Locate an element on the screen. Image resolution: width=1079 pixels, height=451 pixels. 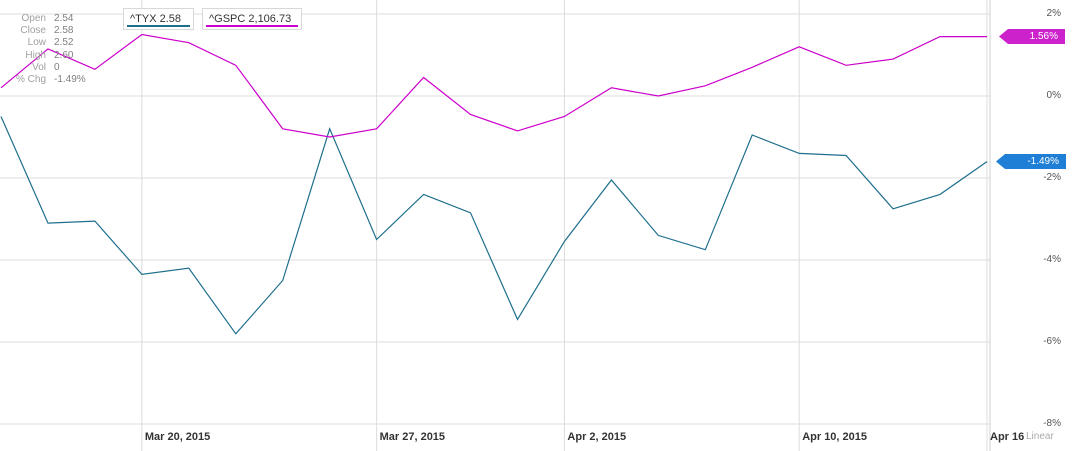
ohlc-label: Close is located at coordinates (33, 31).